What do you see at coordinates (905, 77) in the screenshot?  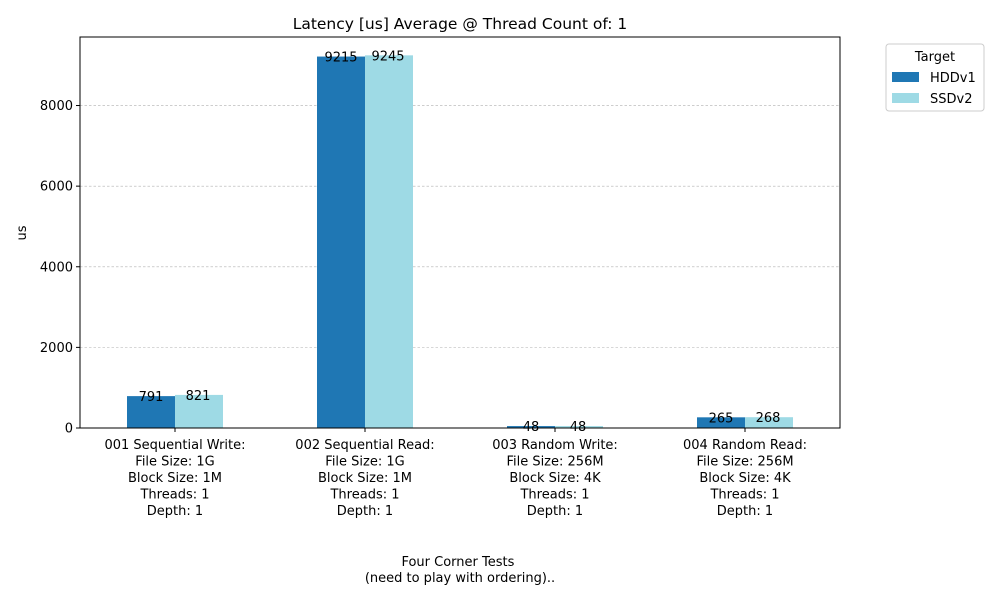 I see `legend-swatch-hddv1` at bounding box center [905, 77].